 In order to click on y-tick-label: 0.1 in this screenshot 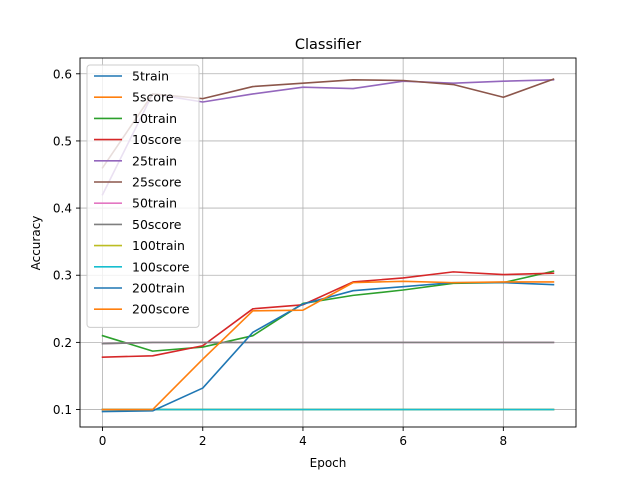, I will do `click(62, 410)`.